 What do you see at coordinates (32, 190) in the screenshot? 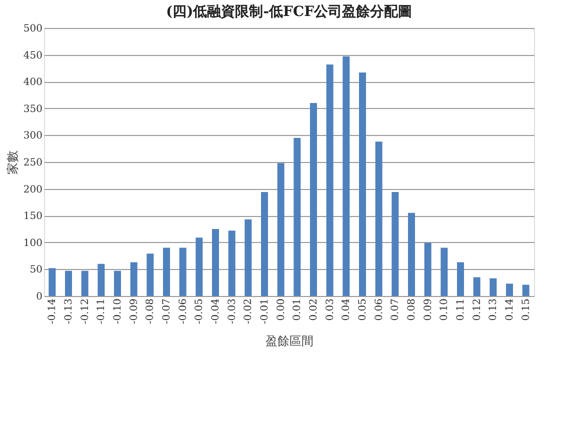
I see `y-tick-label: 200` at bounding box center [32, 190].